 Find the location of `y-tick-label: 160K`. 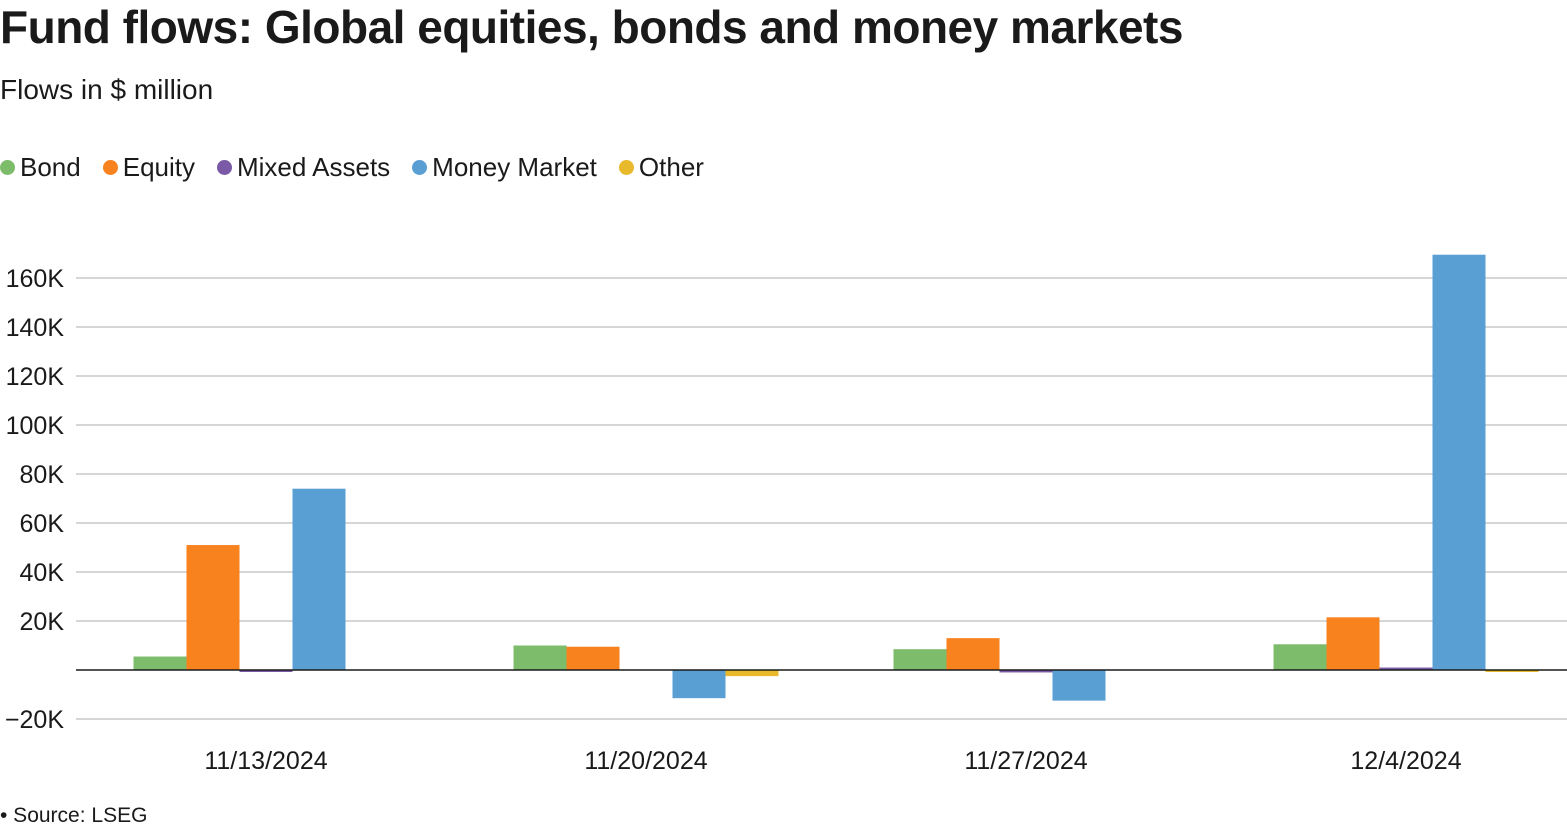

y-tick-label: 160K is located at coordinates (35, 279).